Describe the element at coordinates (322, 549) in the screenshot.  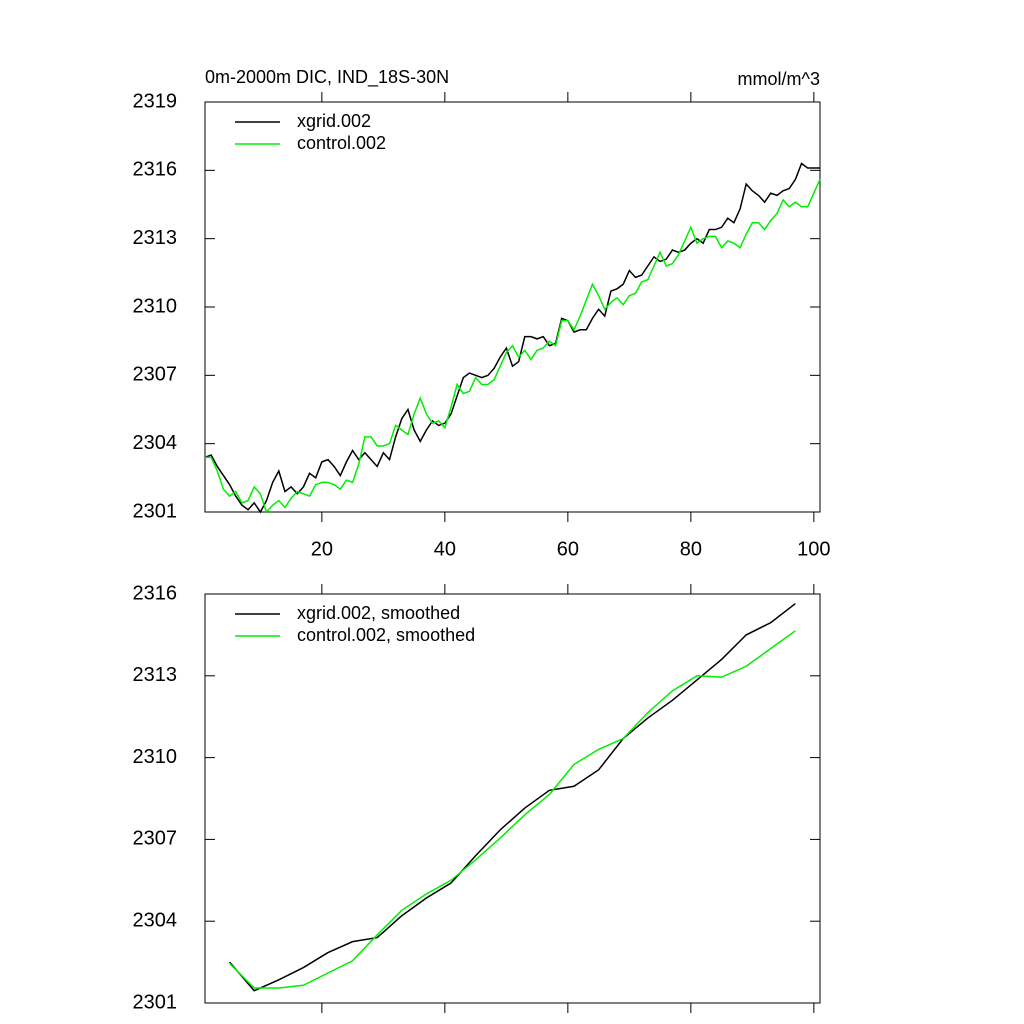
I see `x-tick-label: 20` at that location.